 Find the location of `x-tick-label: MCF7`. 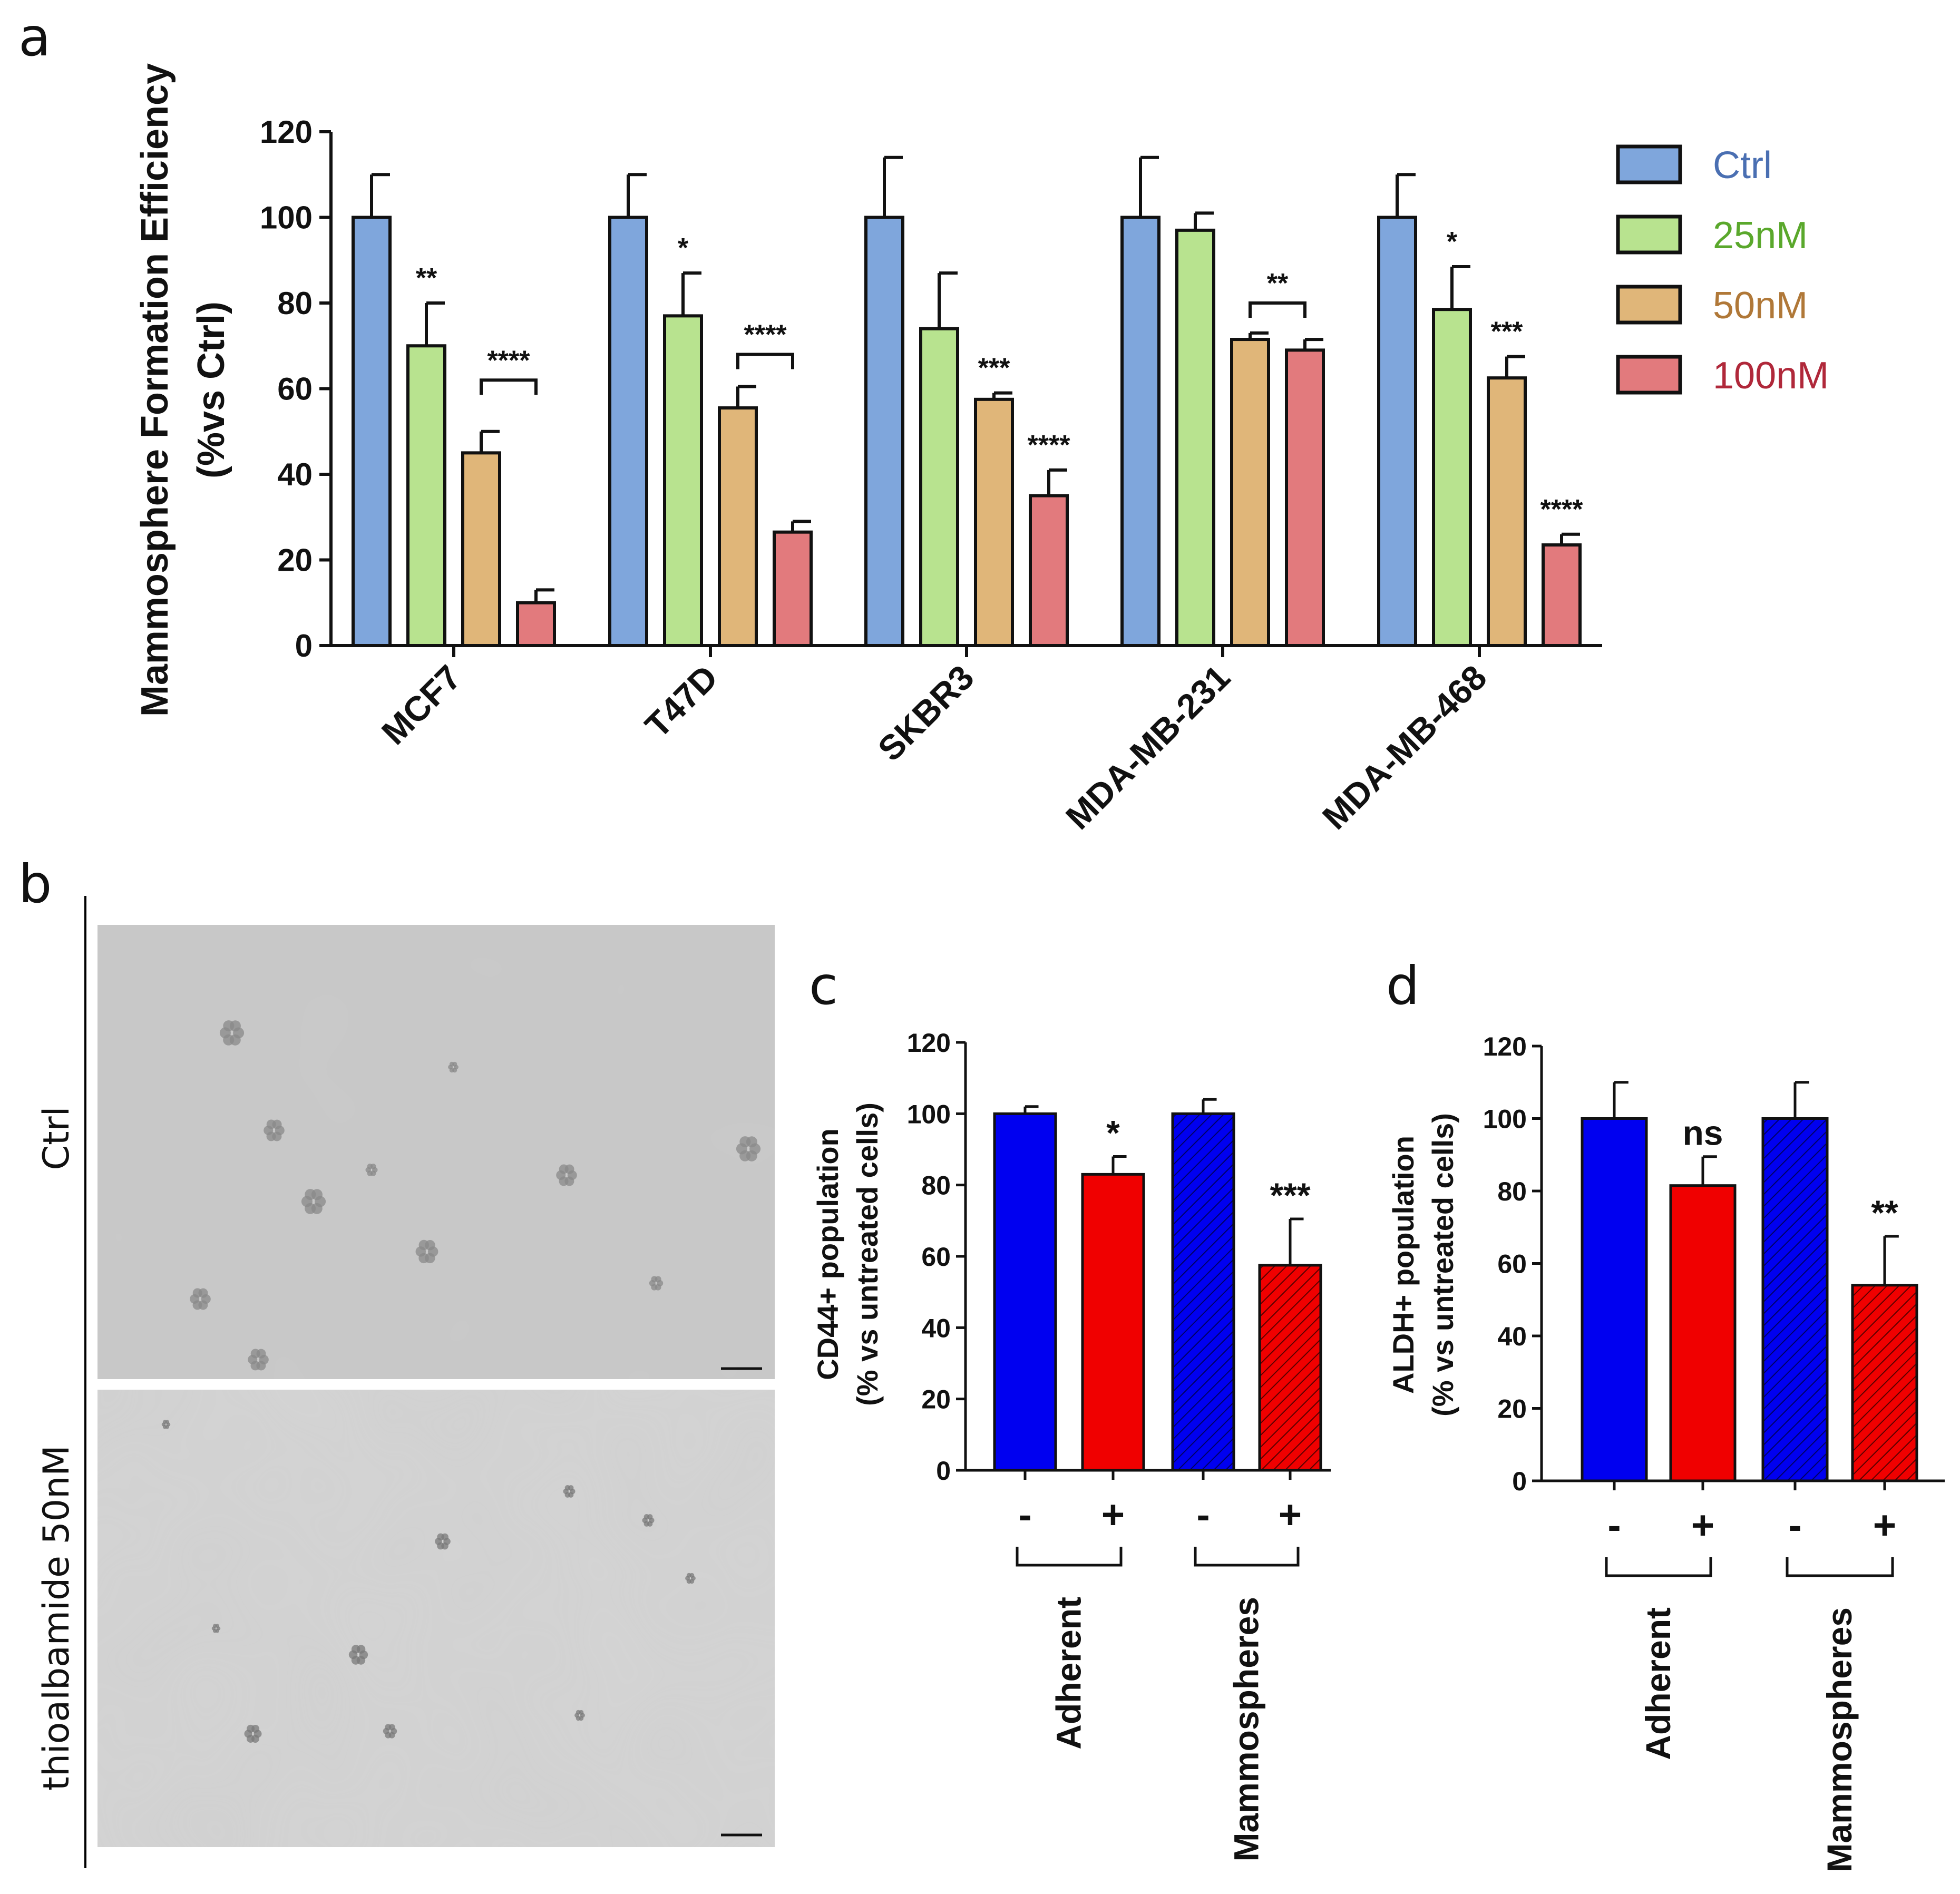

x-tick-label: MCF7 is located at coordinates (422, 705).